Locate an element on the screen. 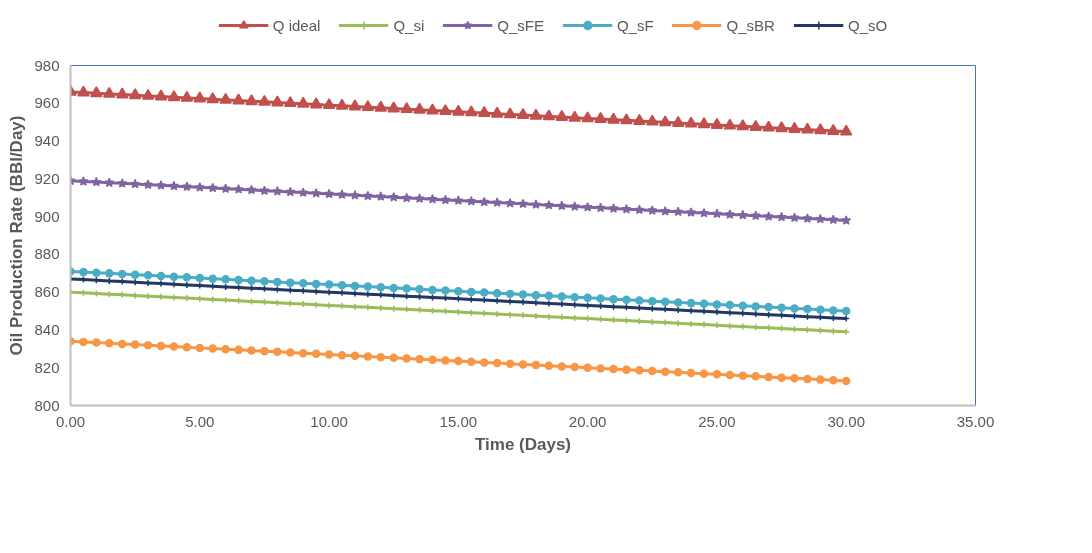 The image size is (1092, 553). legend-label: Q ideal is located at coordinates (296, 25).